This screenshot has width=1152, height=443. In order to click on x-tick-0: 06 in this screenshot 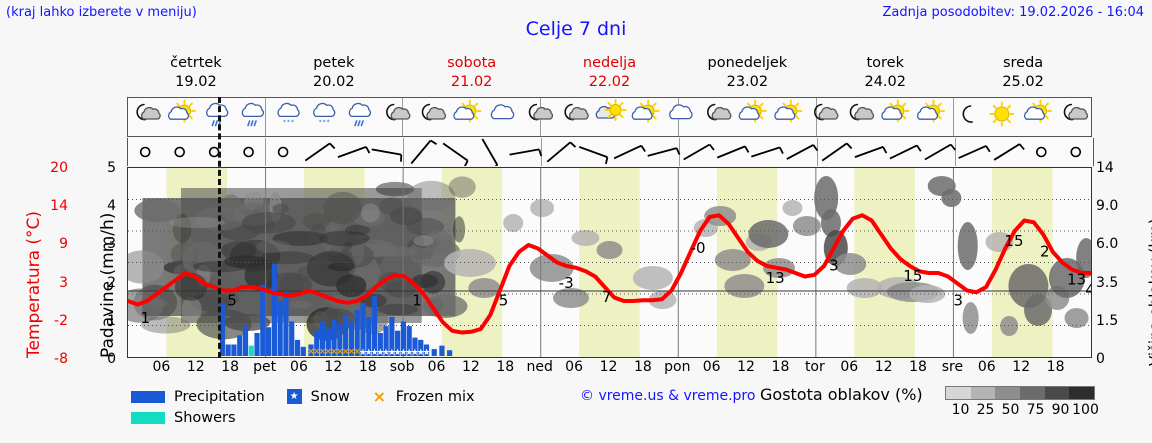, I will do `click(161, 367)`.